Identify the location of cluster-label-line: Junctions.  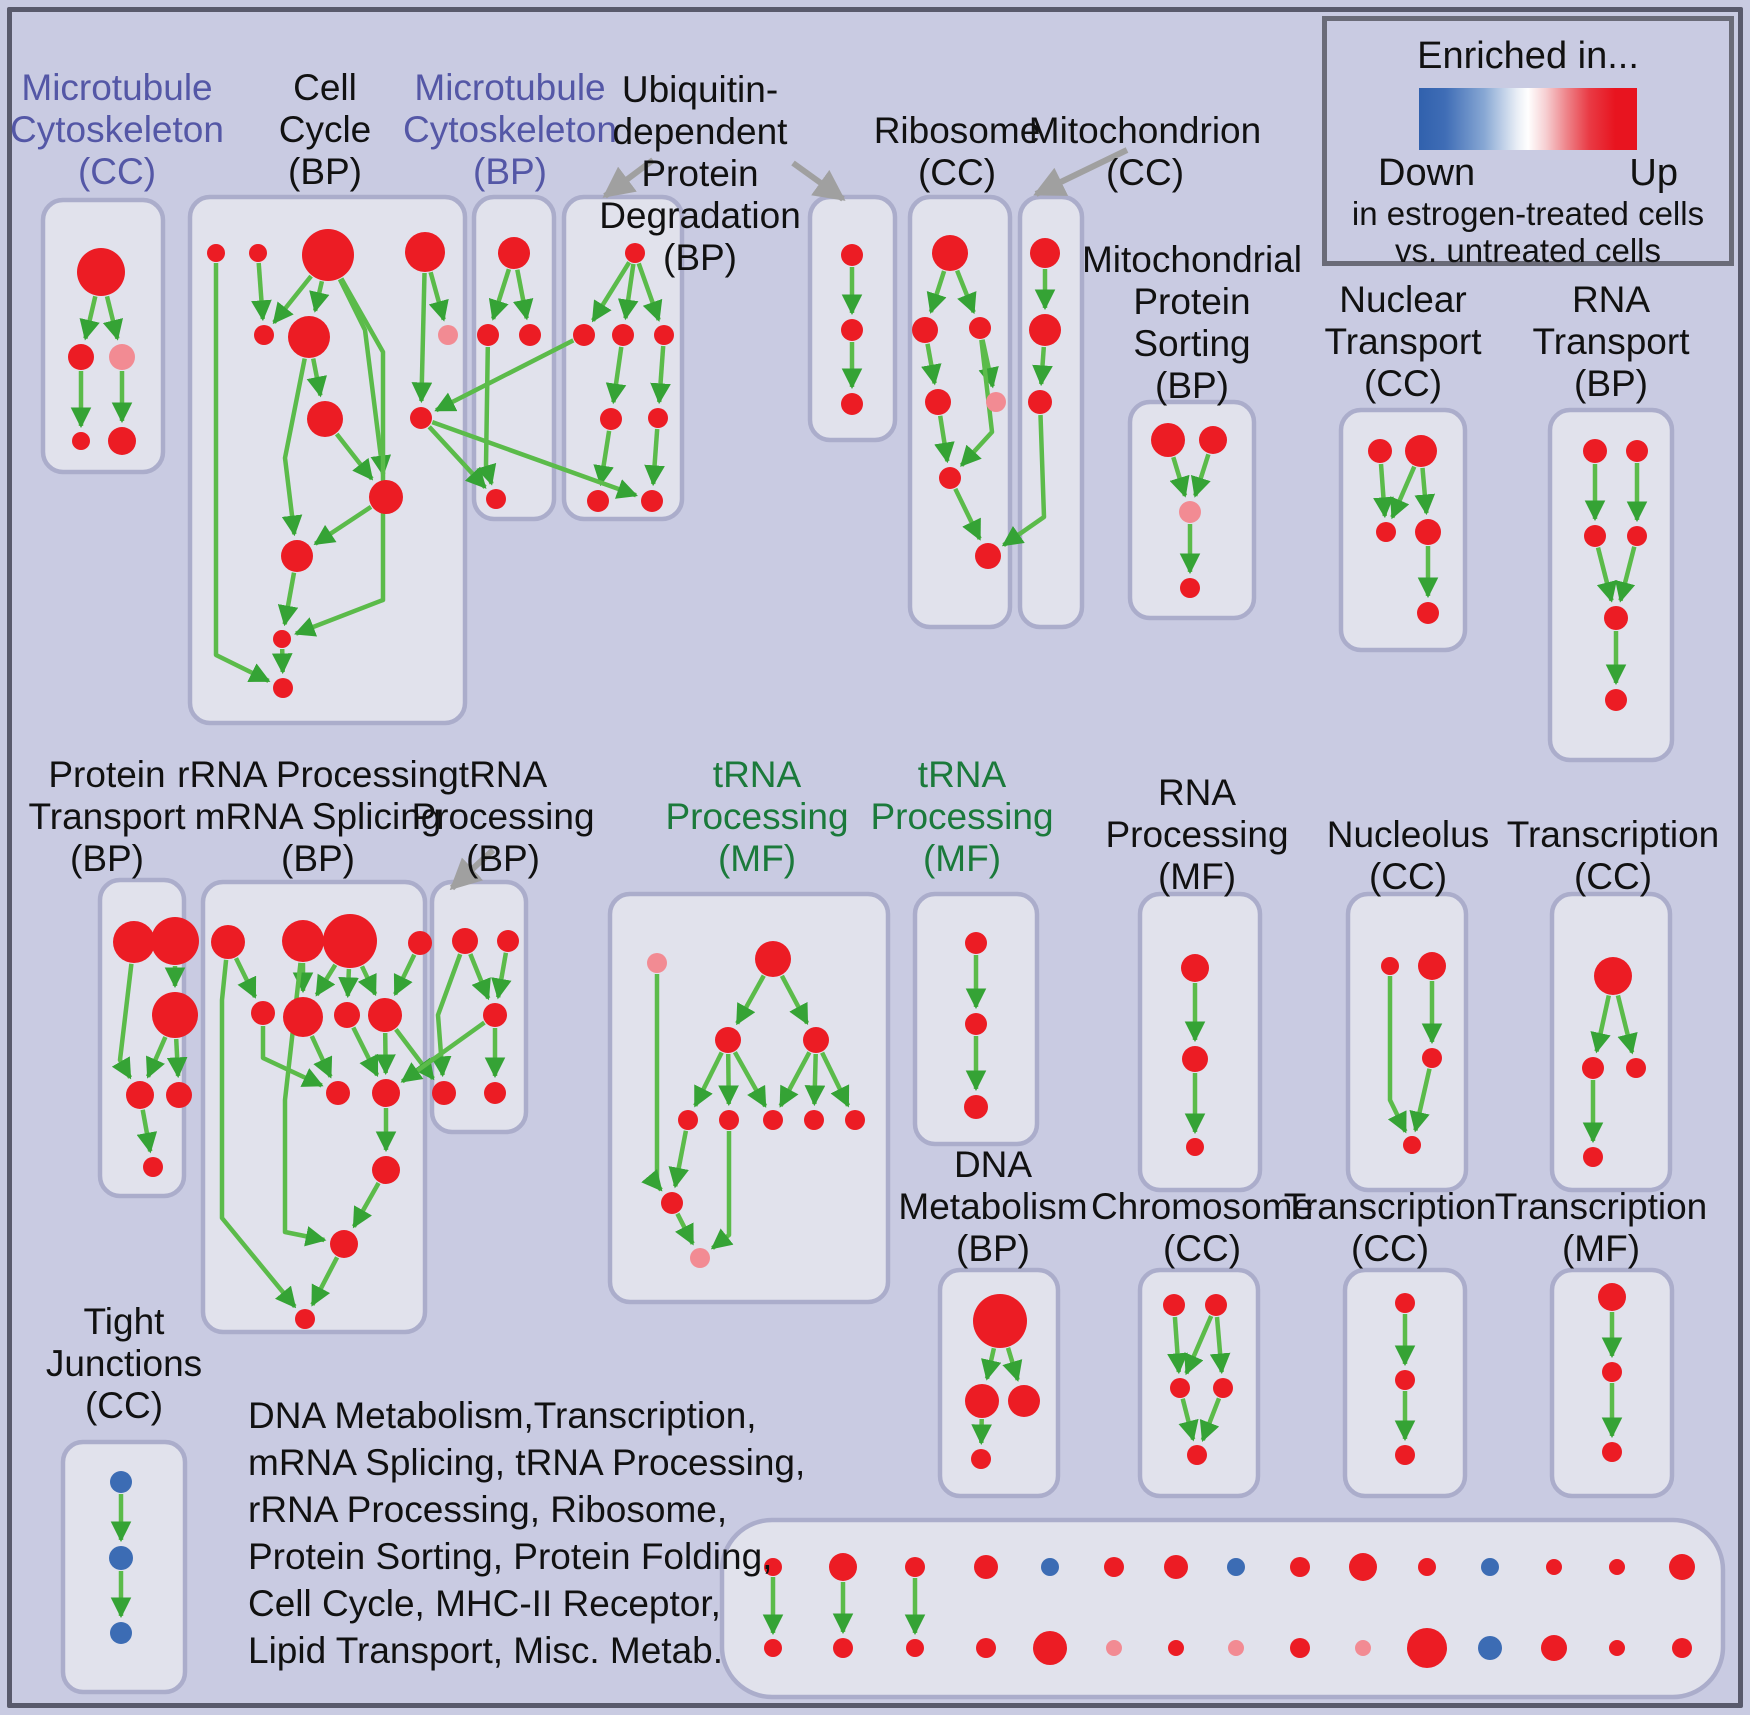
(124, 1363).